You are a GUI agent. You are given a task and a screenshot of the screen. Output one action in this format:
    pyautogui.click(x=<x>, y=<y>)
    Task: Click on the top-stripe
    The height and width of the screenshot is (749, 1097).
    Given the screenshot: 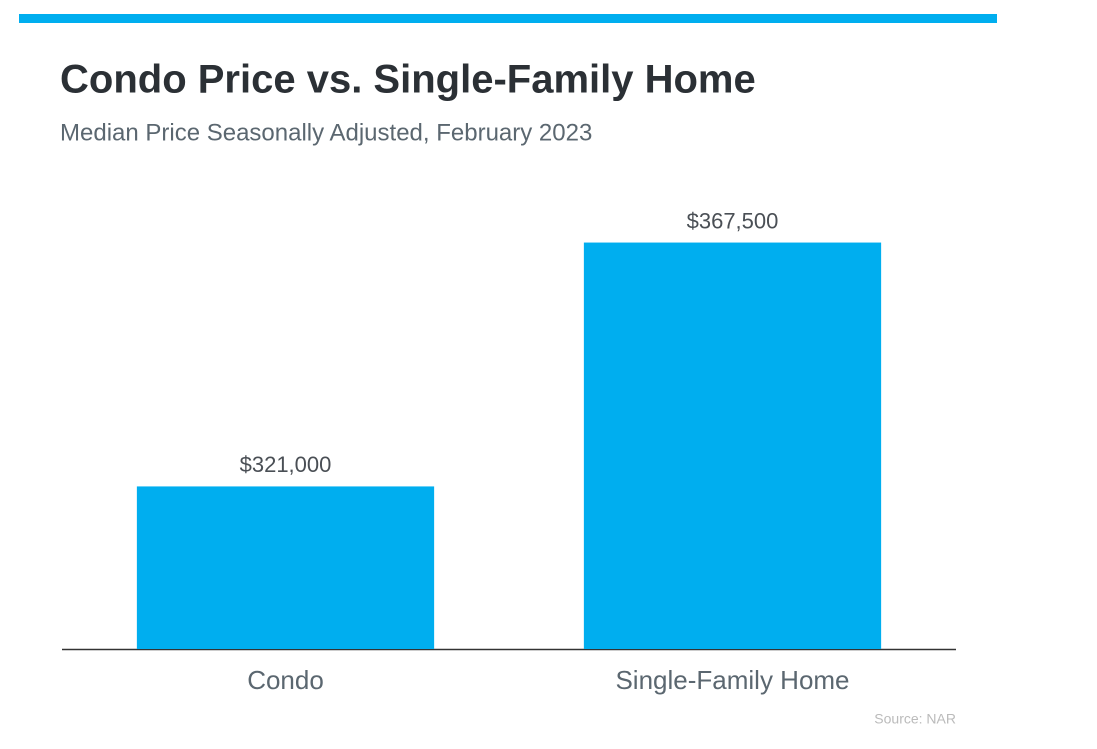 What is the action you would take?
    pyautogui.click(x=508, y=18)
    